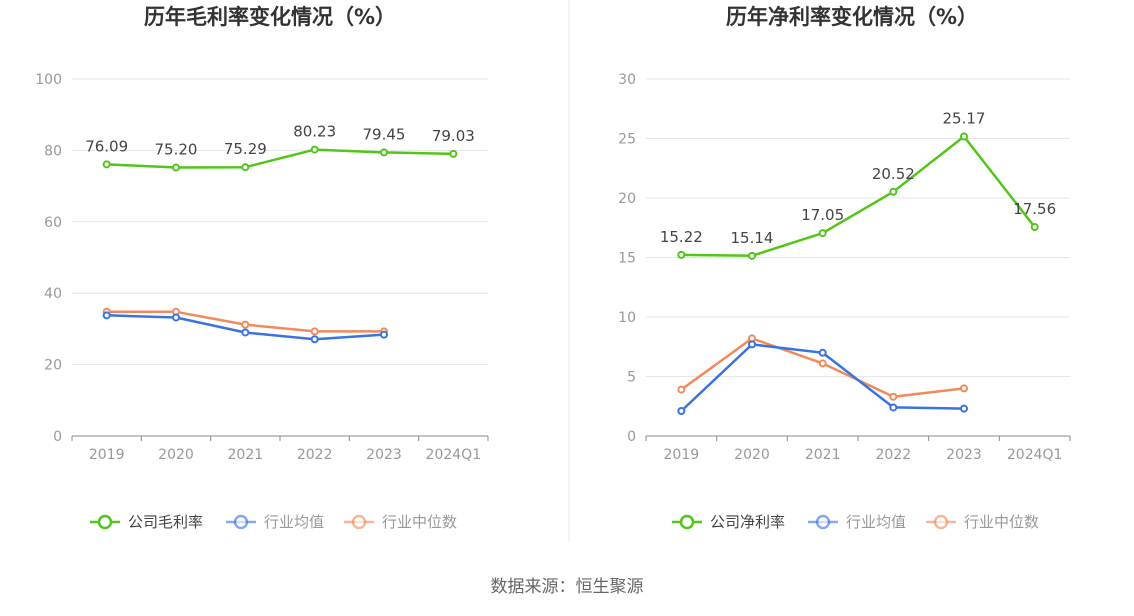 Image resolution: width=1134 pixels, height=616 pixels. Describe the element at coordinates (106, 146) in the screenshot. I see `data-label: 76.09` at that location.